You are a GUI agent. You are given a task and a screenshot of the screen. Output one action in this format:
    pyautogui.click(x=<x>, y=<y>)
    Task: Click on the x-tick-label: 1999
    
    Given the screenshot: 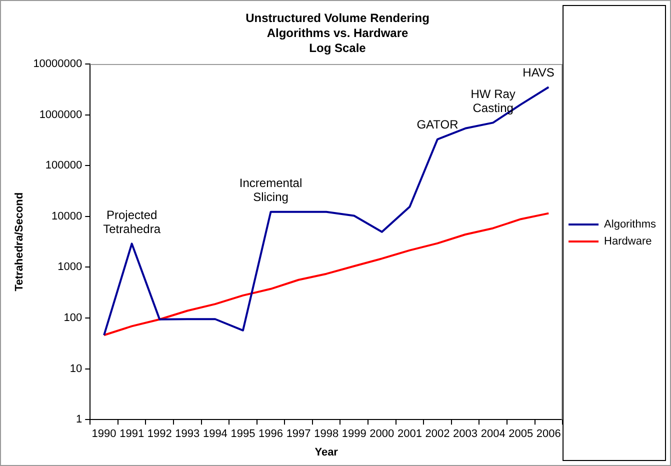 What is the action you would take?
    pyautogui.click(x=354, y=434)
    